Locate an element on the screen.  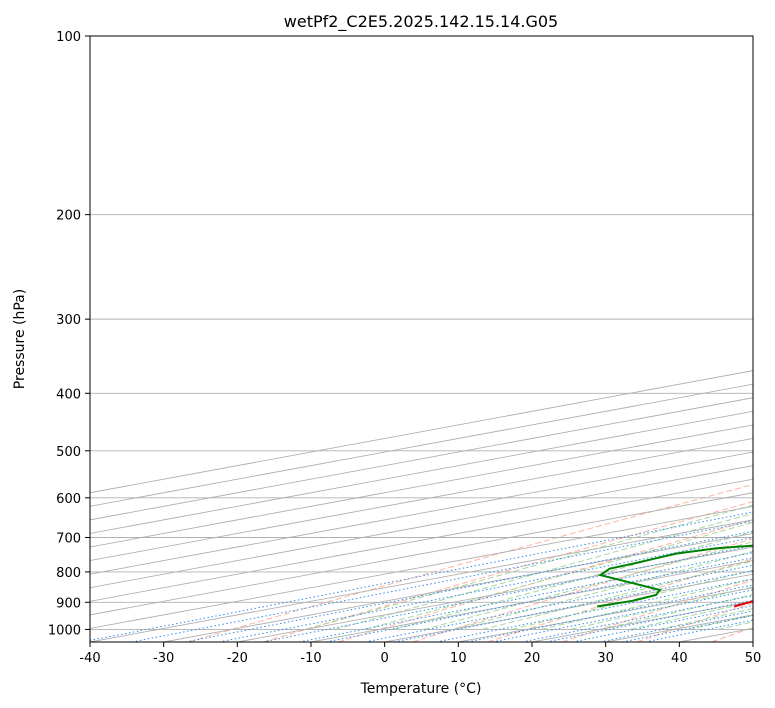
y-tick-label: 900 is located at coordinates (68, 603).